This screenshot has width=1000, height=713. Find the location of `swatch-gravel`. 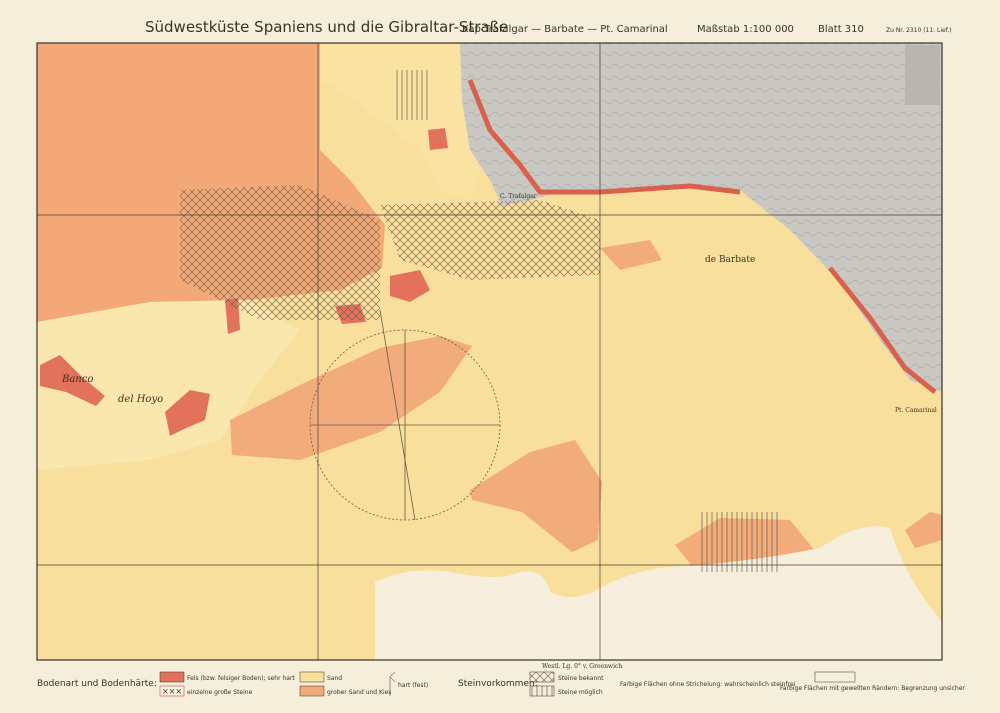

swatch-gravel is located at coordinates (312, 691).